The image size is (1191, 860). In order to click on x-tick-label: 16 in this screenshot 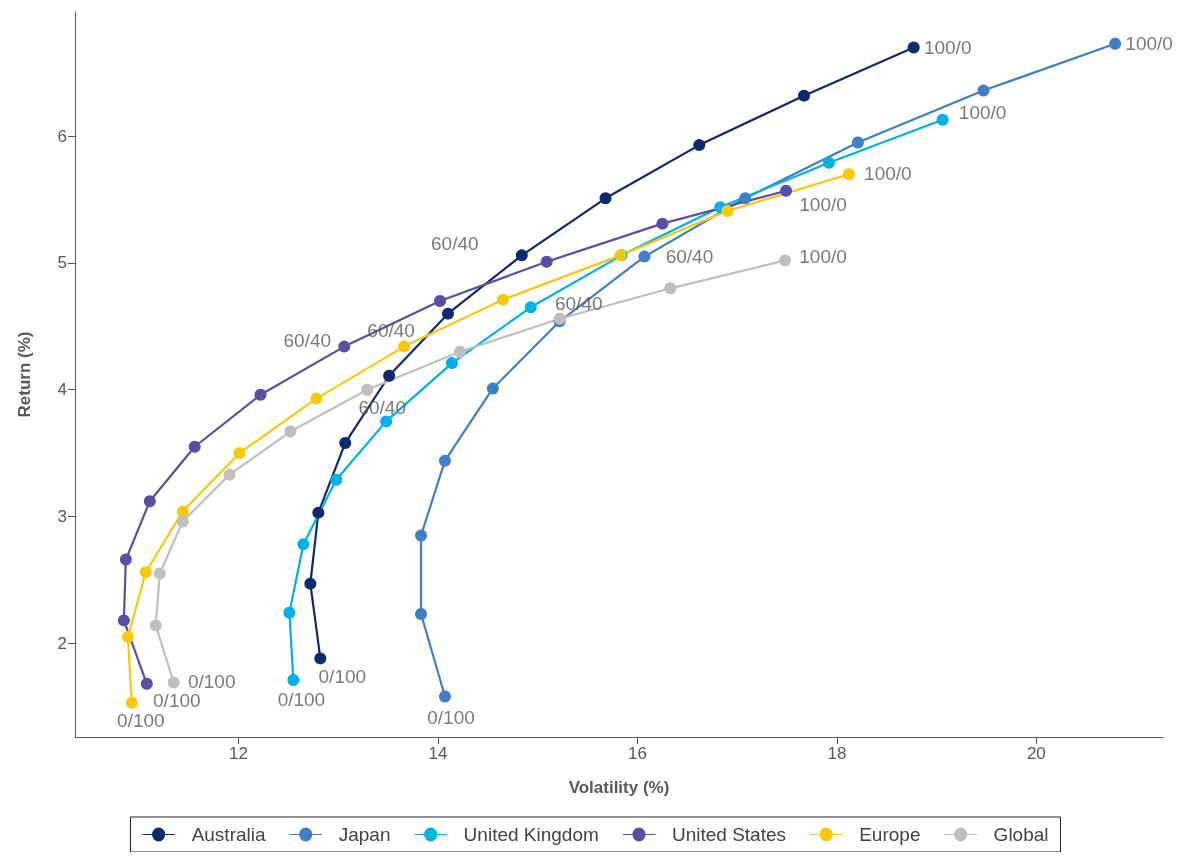, I will do `click(637, 753)`.